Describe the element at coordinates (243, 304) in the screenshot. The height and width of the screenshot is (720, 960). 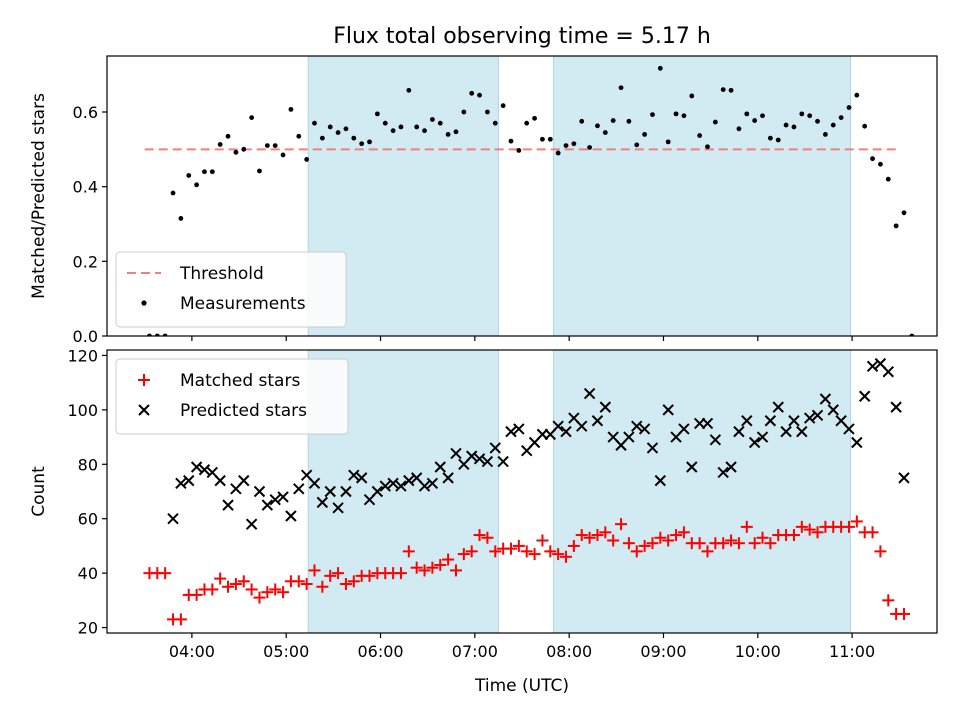
I see `legend-label: Measurements` at that location.